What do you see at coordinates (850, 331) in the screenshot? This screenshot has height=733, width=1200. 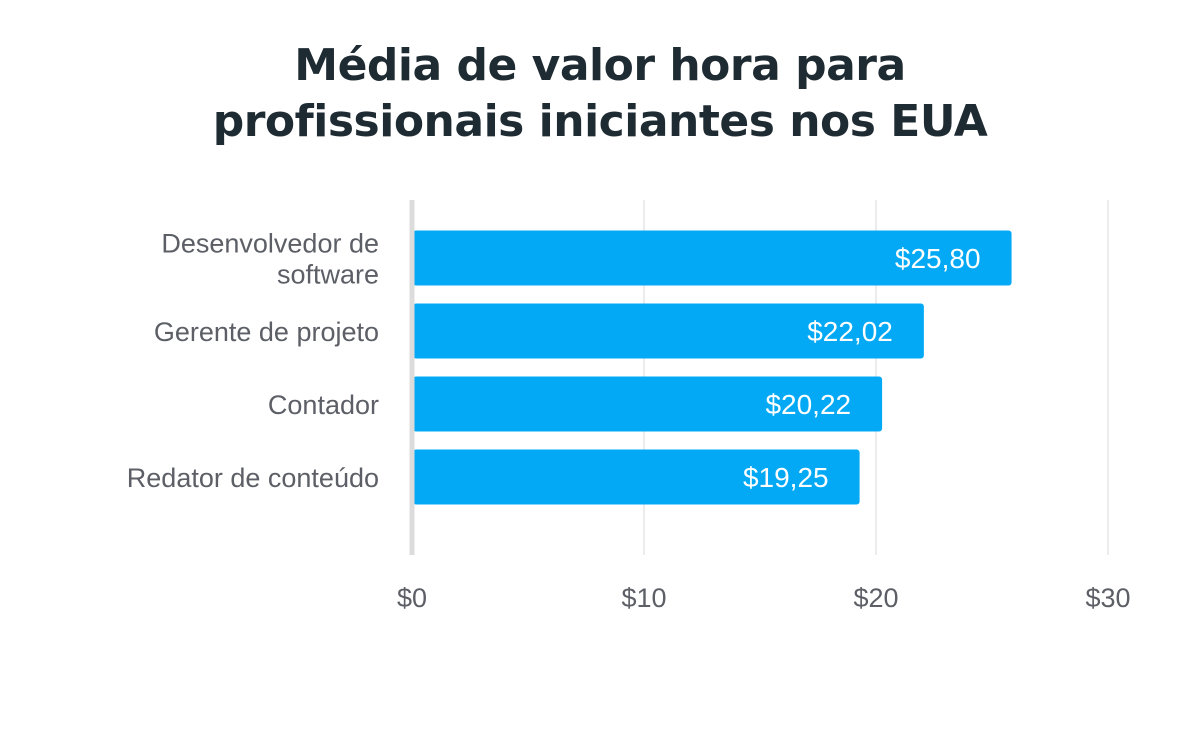 I see `bar-value-label: $22,02` at bounding box center [850, 331].